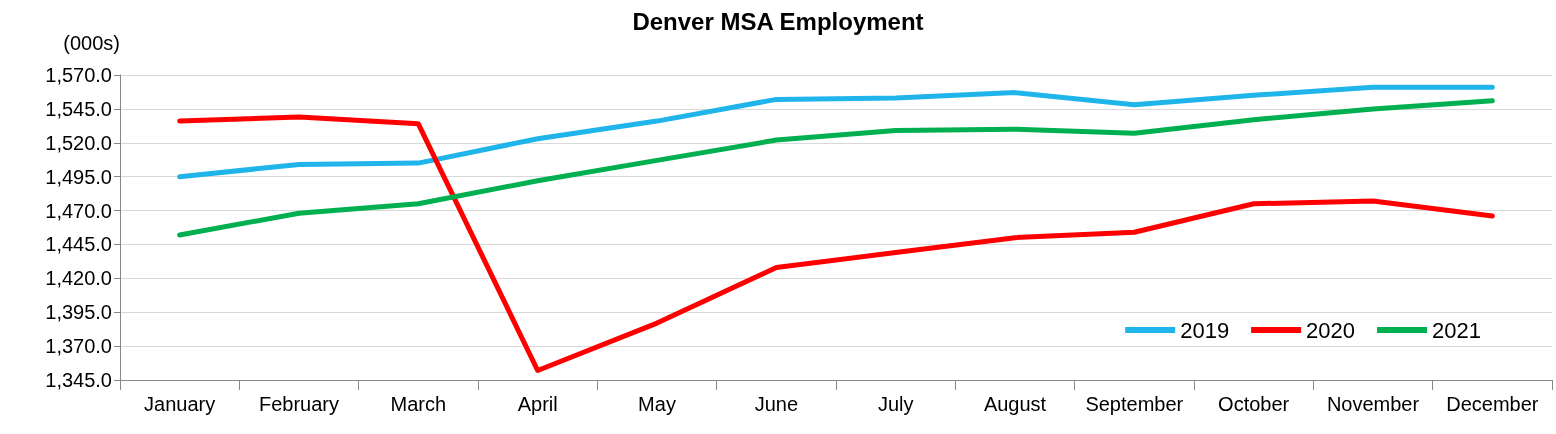  I want to click on x-tick-label: December, so click(1492, 404).